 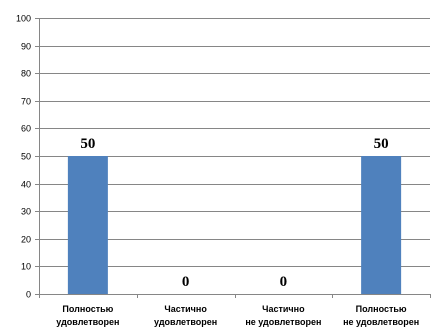 What do you see at coordinates (26, 185) in the screenshot?
I see `y-tick-label: 40` at bounding box center [26, 185].